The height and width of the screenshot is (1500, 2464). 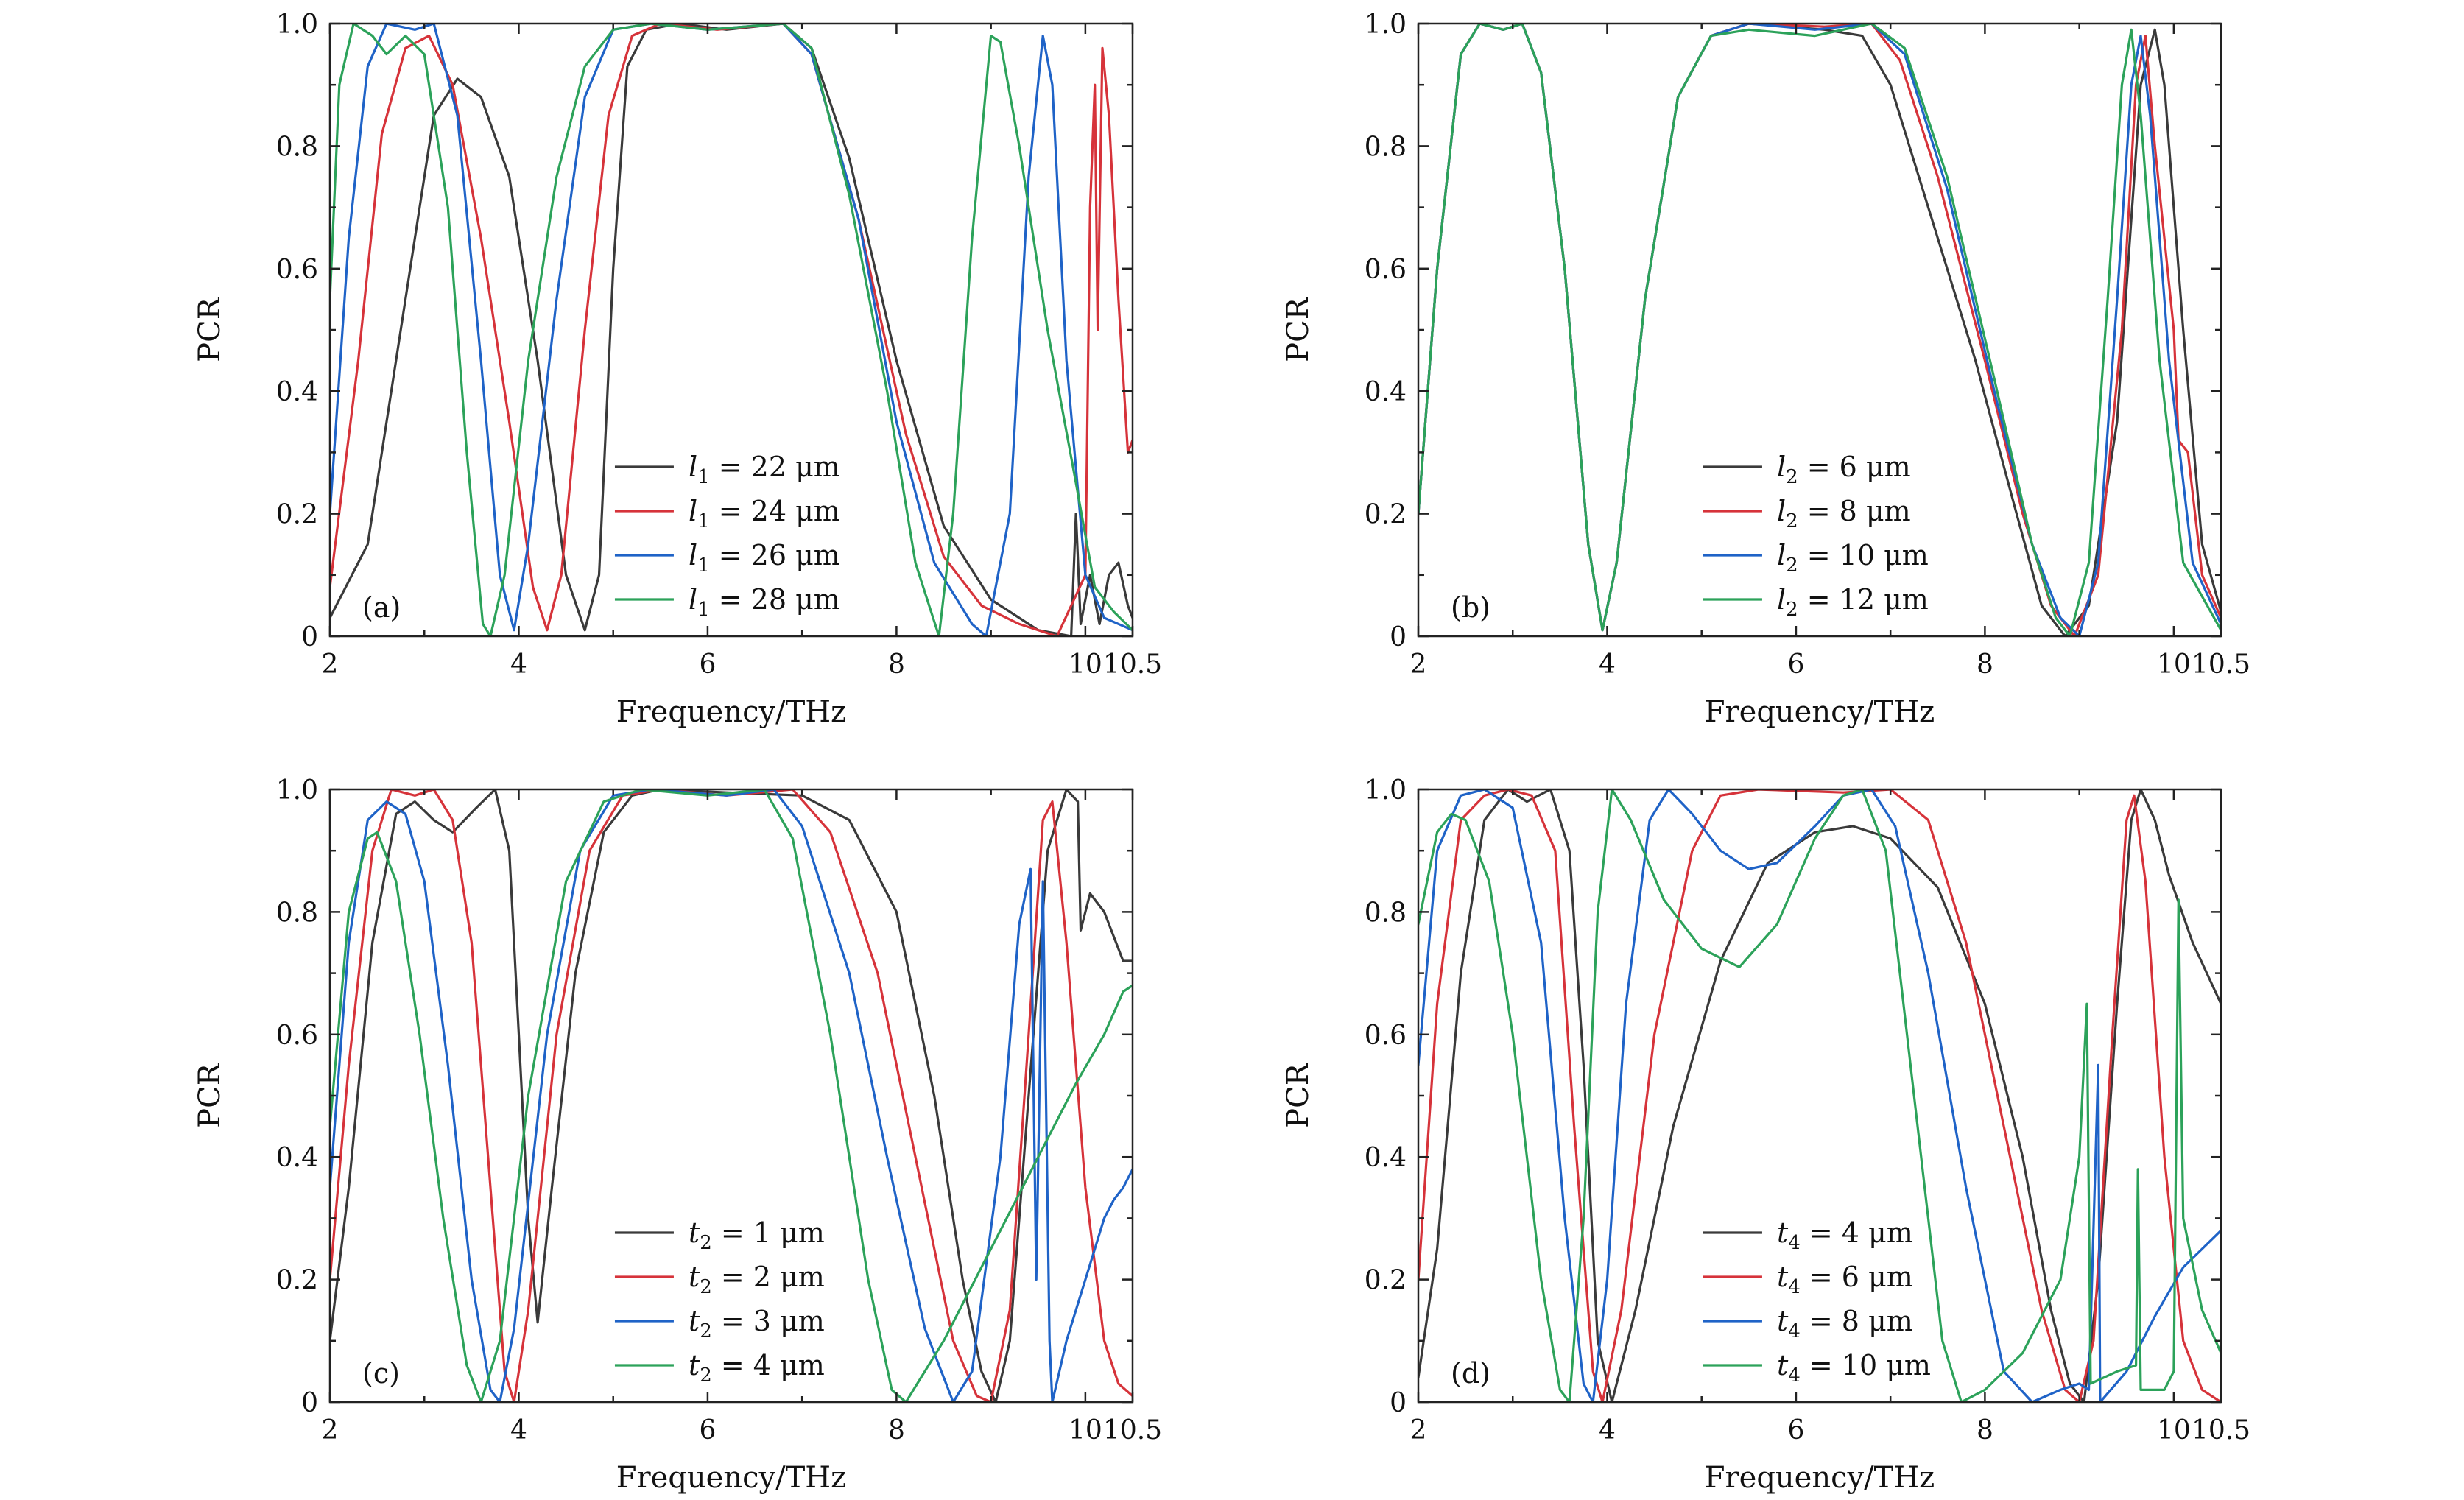 I want to click on panel-label: (a), so click(x=382, y=607).